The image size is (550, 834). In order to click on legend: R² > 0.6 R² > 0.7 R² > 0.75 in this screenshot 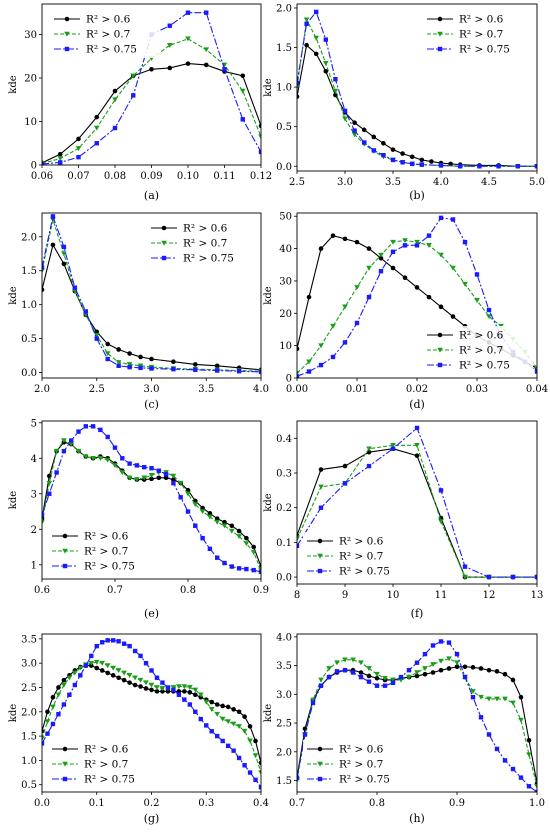, I will do `click(358, 556)`.